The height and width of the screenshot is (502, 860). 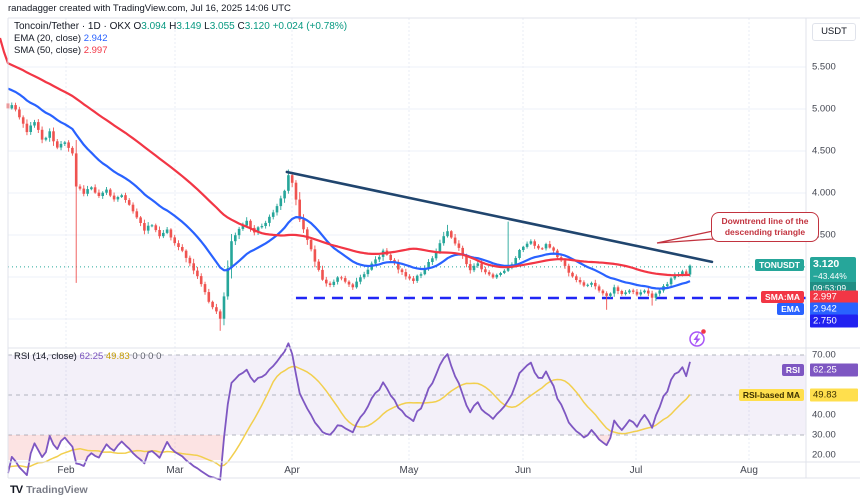 I want to click on flash-icon, so click(x=697, y=338).